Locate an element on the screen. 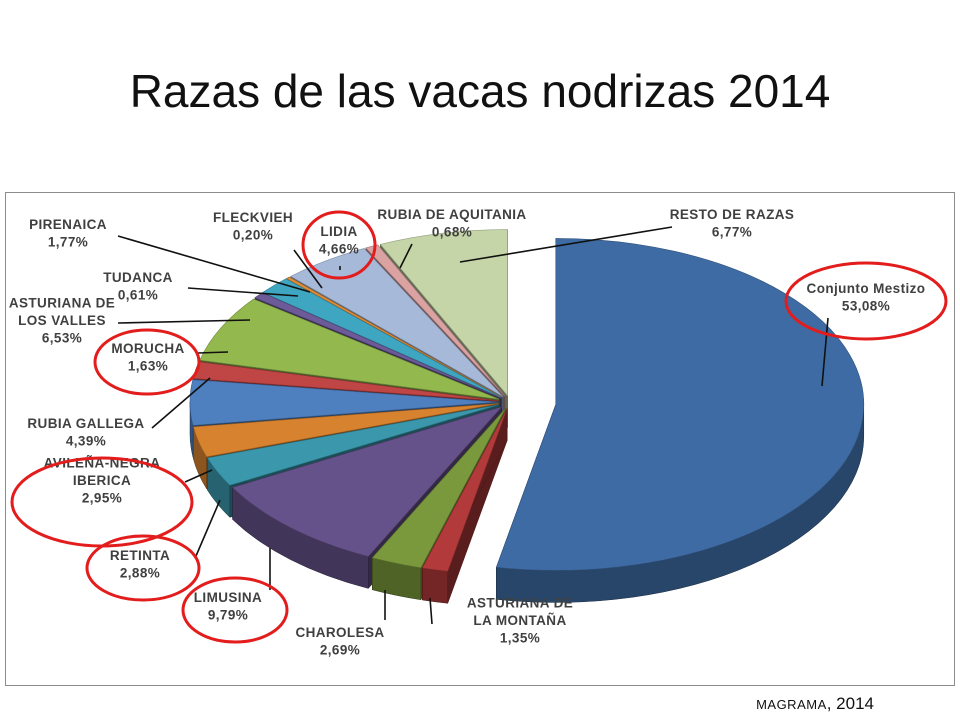 The image size is (960, 720). highlight-circle-conjunto-mestizo is located at coordinates (866, 301).